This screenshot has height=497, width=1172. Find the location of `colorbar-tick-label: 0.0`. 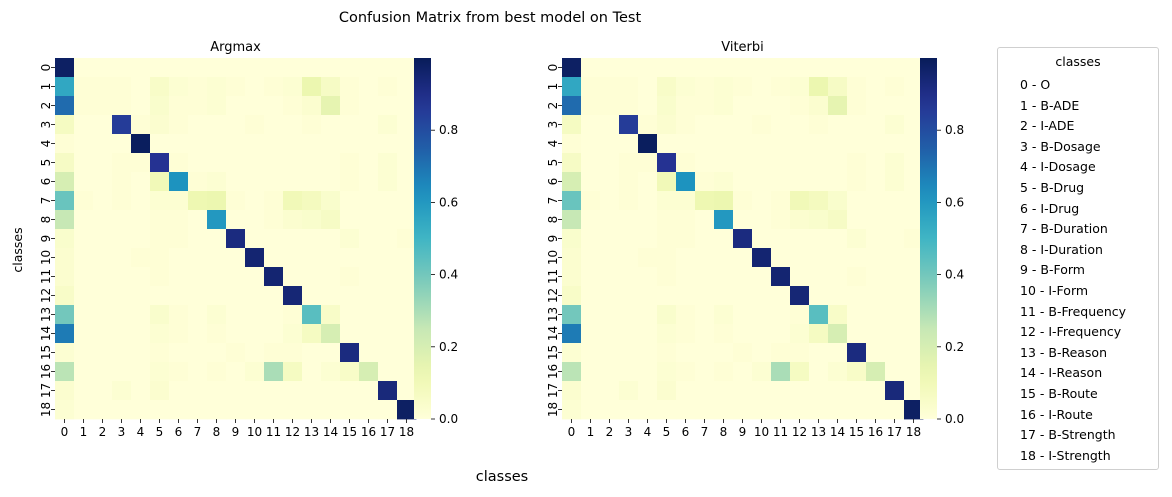

colorbar-tick-label: 0.0 is located at coordinates (954, 419).